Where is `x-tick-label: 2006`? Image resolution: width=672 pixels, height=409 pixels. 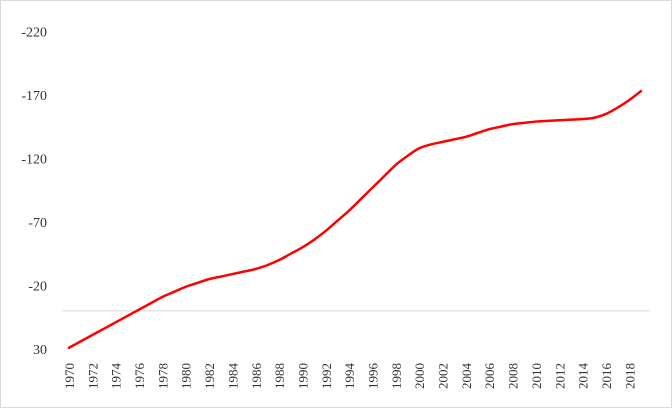
x-tick-label: 2006 is located at coordinates (489, 375).